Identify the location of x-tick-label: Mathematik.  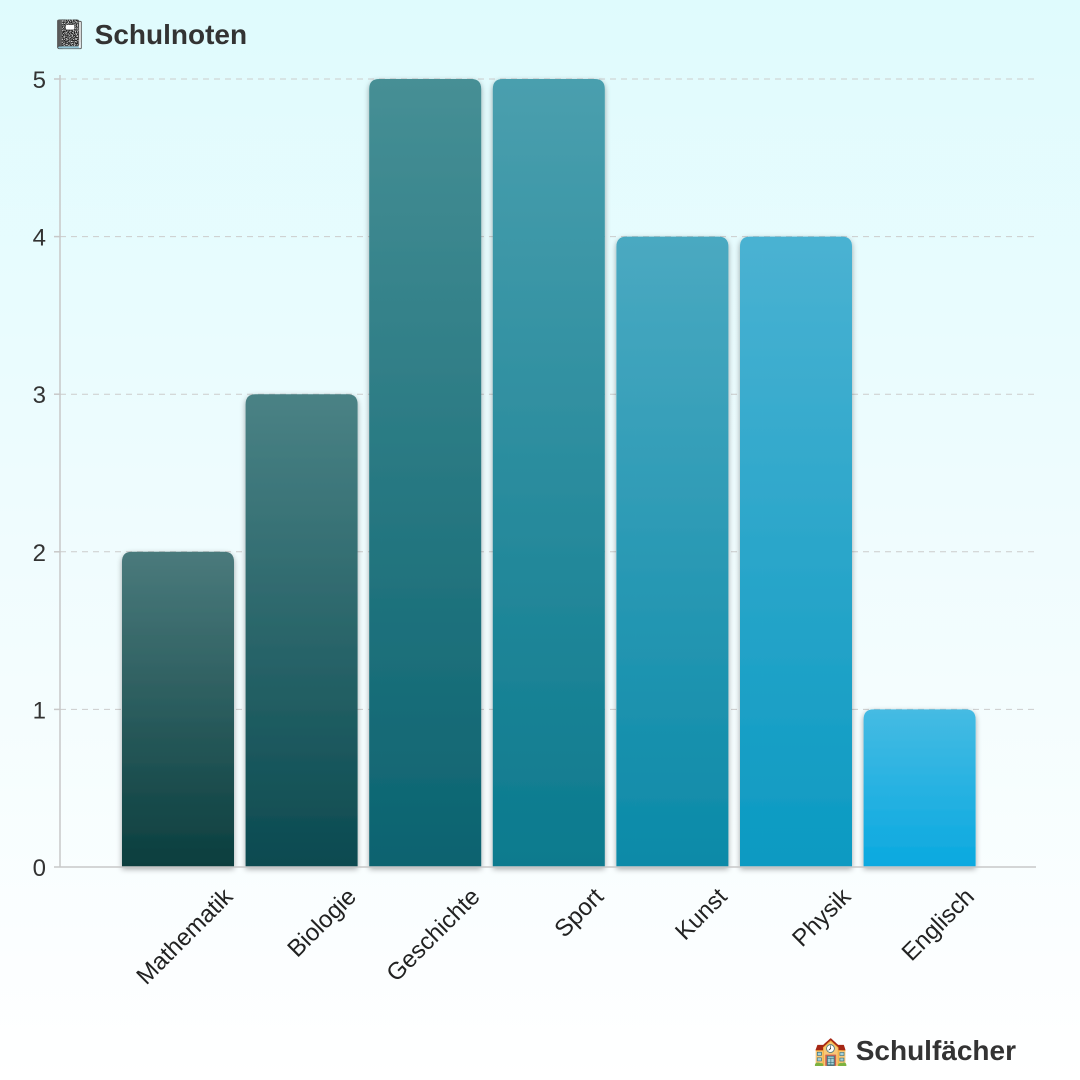
(185, 936).